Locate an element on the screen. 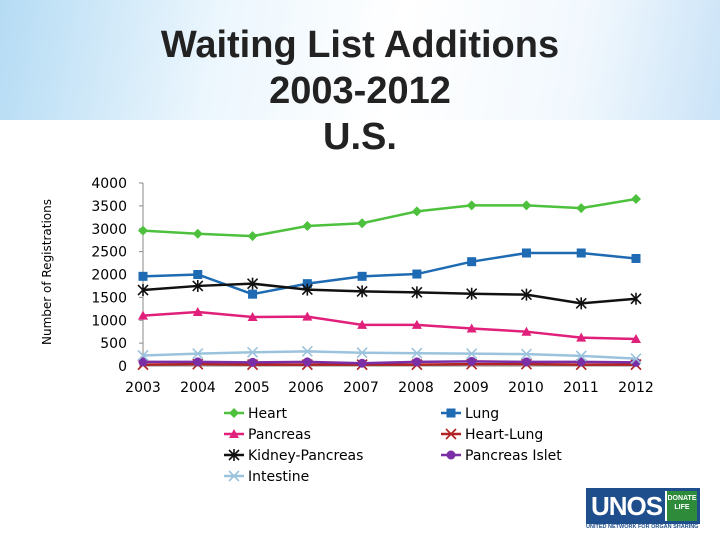 The height and width of the screenshot is (540, 720). series-line-pancreas-islet is located at coordinates (390, 362).